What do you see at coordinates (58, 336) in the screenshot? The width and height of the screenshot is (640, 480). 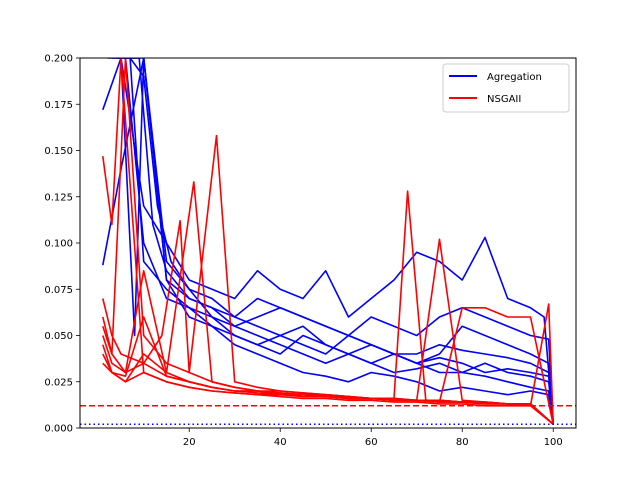 I see `y-tick-label: 0.050` at bounding box center [58, 336].